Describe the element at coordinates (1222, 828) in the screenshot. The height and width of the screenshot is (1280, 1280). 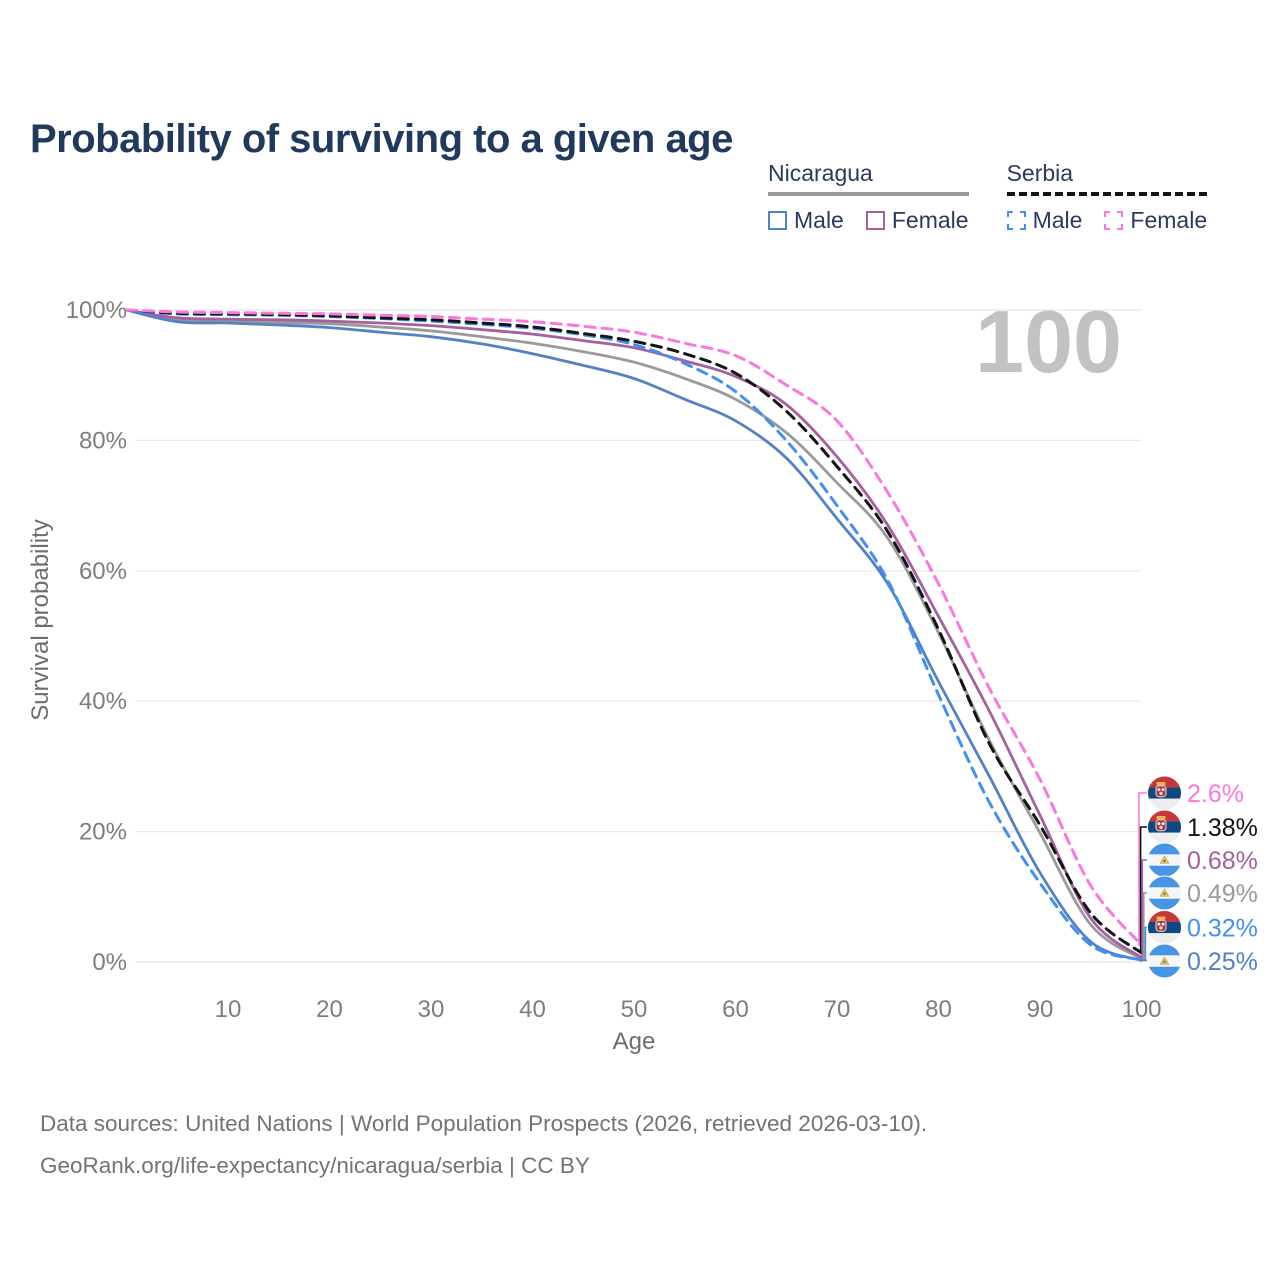
I see `end-value-serbia-both: 1.38%` at that location.